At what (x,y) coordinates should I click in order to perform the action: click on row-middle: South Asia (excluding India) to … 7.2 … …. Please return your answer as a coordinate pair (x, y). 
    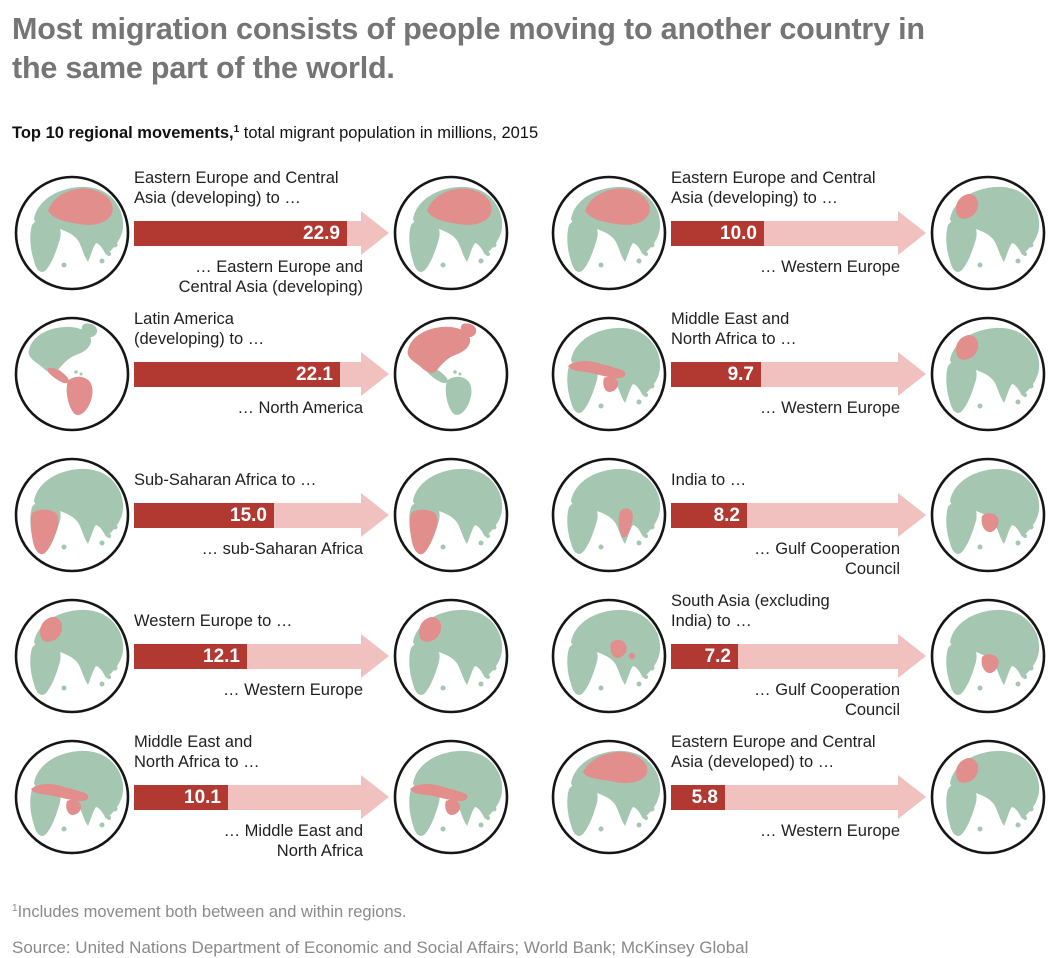
    Looking at the image, I should click on (798, 656).